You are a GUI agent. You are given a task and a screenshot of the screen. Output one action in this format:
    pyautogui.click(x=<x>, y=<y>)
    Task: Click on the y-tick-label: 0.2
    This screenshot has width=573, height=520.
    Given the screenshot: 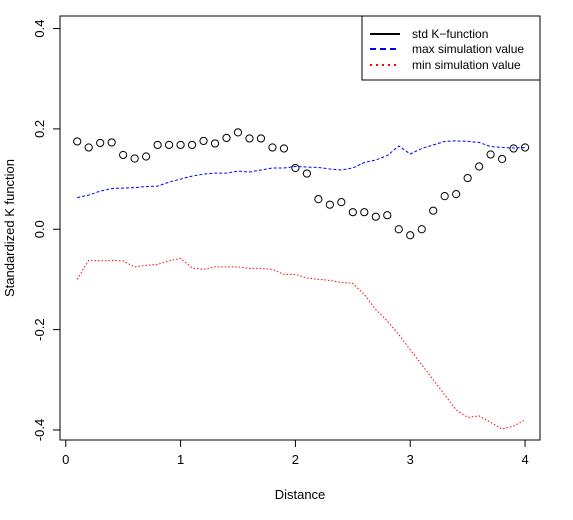 What is the action you would take?
    pyautogui.click(x=39, y=129)
    